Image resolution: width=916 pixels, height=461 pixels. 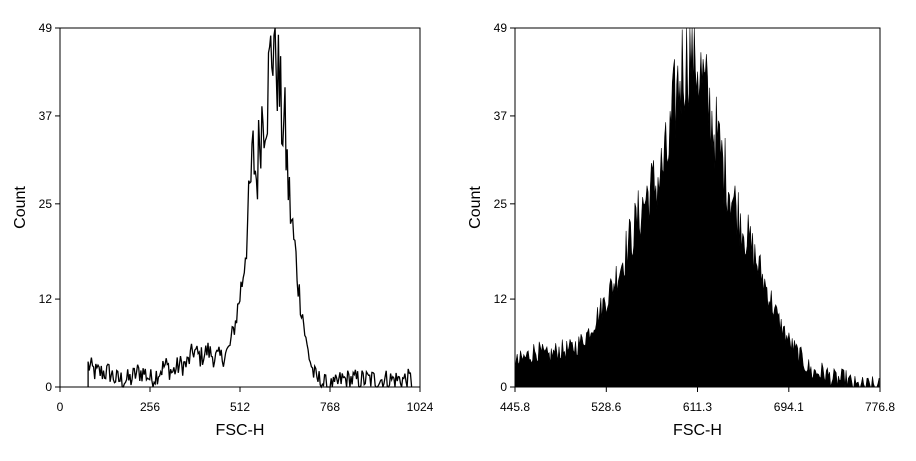 What do you see at coordinates (330, 407) in the screenshot?
I see `x-tick-label: 768` at bounding box center [330, 407].